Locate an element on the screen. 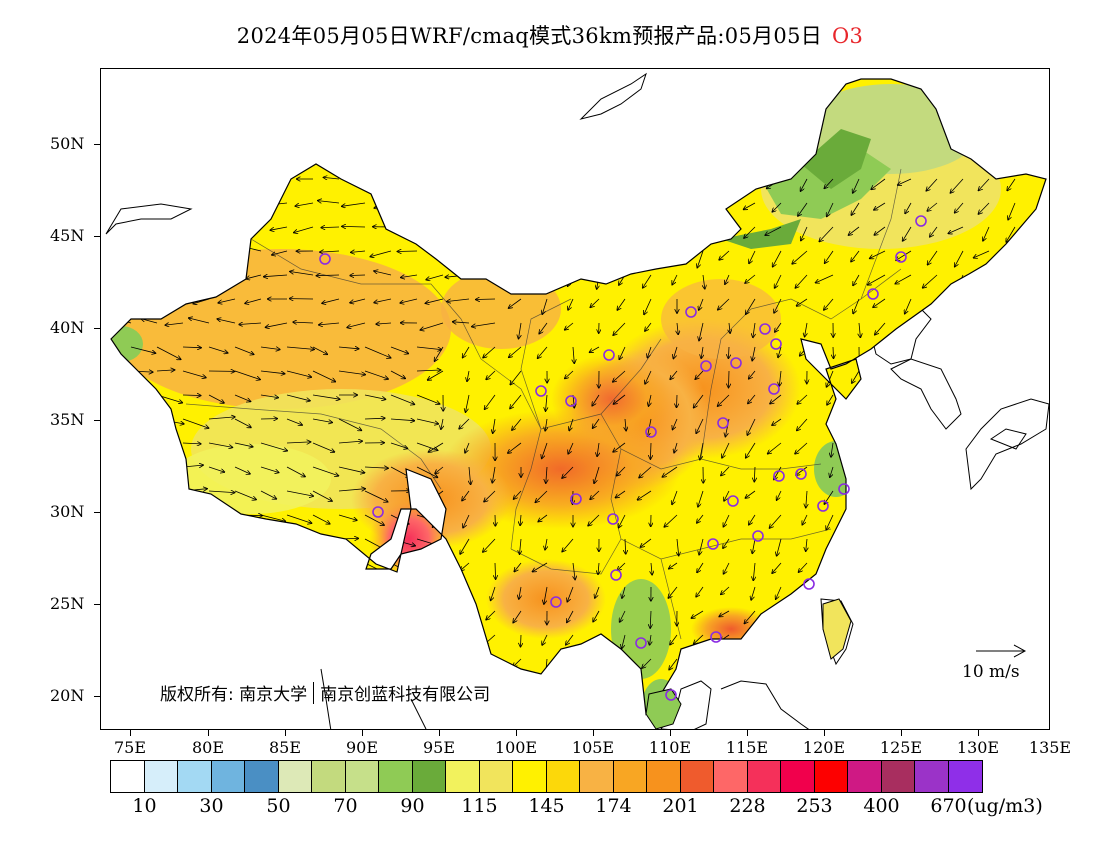 Image resolution: width=1100 pixels, height=850 pixels. colorbar-swatch is located at coordinates (597, 776).